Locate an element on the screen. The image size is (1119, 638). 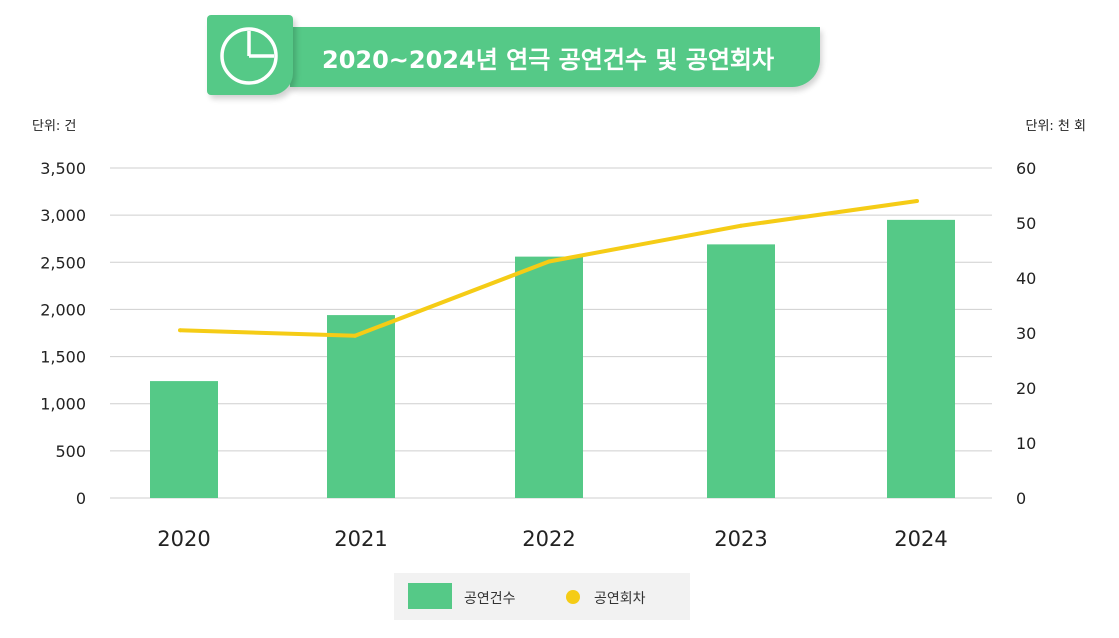
title-banner is located at coordinates (555, 57).